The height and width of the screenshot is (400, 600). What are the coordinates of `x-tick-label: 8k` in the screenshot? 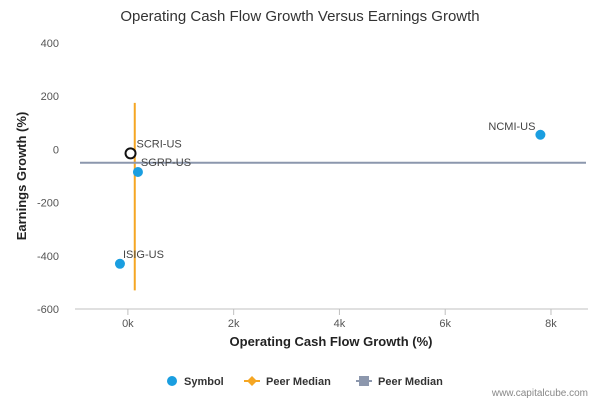 It's located at (551, 324).